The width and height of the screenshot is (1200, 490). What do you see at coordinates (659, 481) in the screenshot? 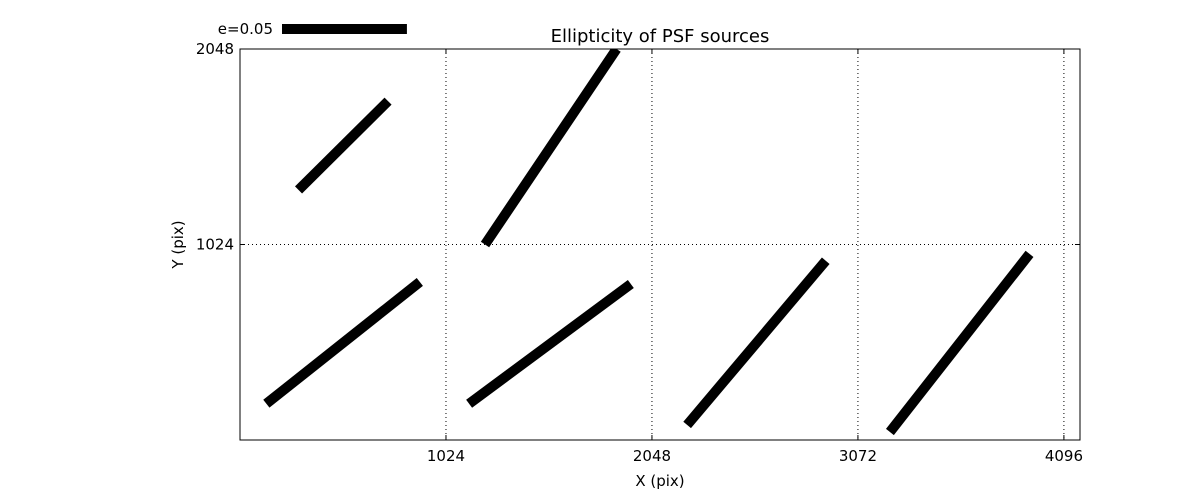
I see `x-axis-label: X (pix)` at bounding box center [659, 481].